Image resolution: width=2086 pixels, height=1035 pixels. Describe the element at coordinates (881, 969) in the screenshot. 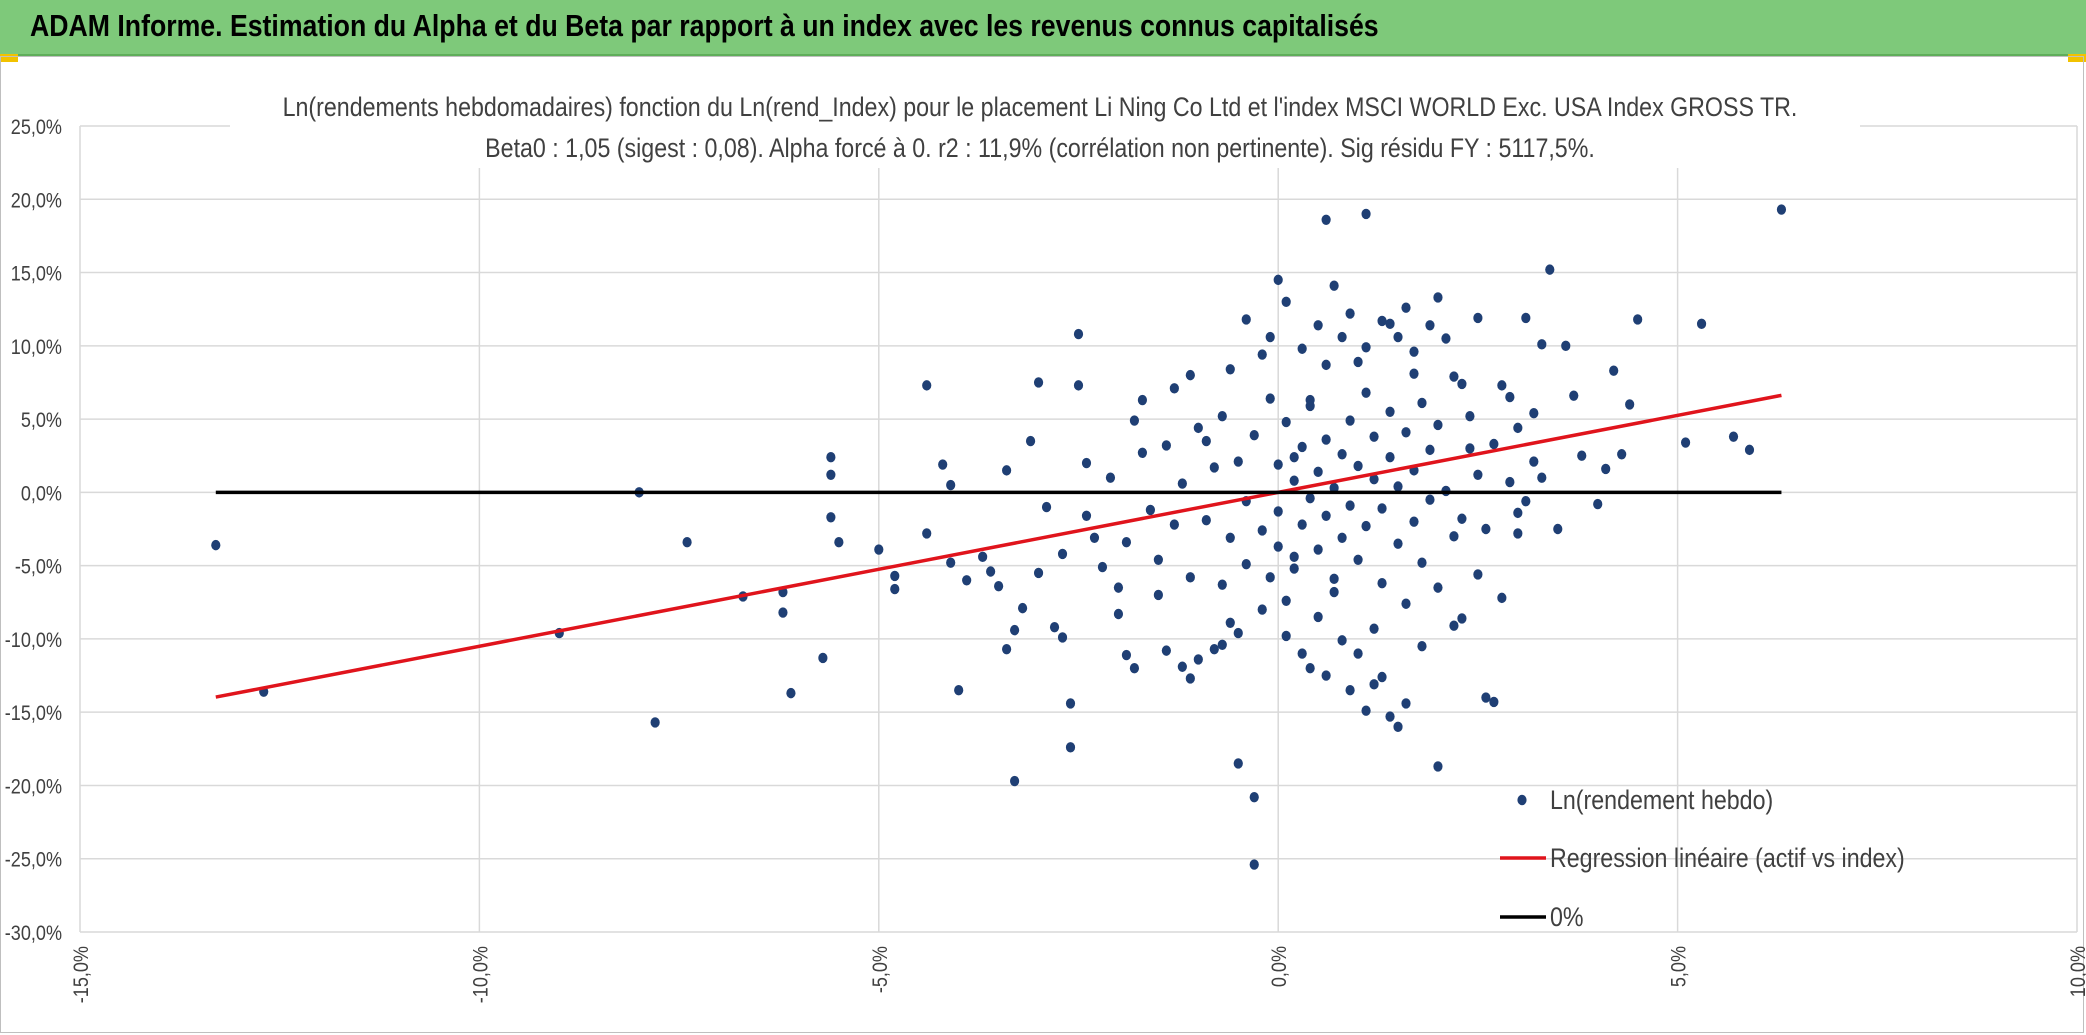

I see `x-tick-label: -5,0%` at that location.